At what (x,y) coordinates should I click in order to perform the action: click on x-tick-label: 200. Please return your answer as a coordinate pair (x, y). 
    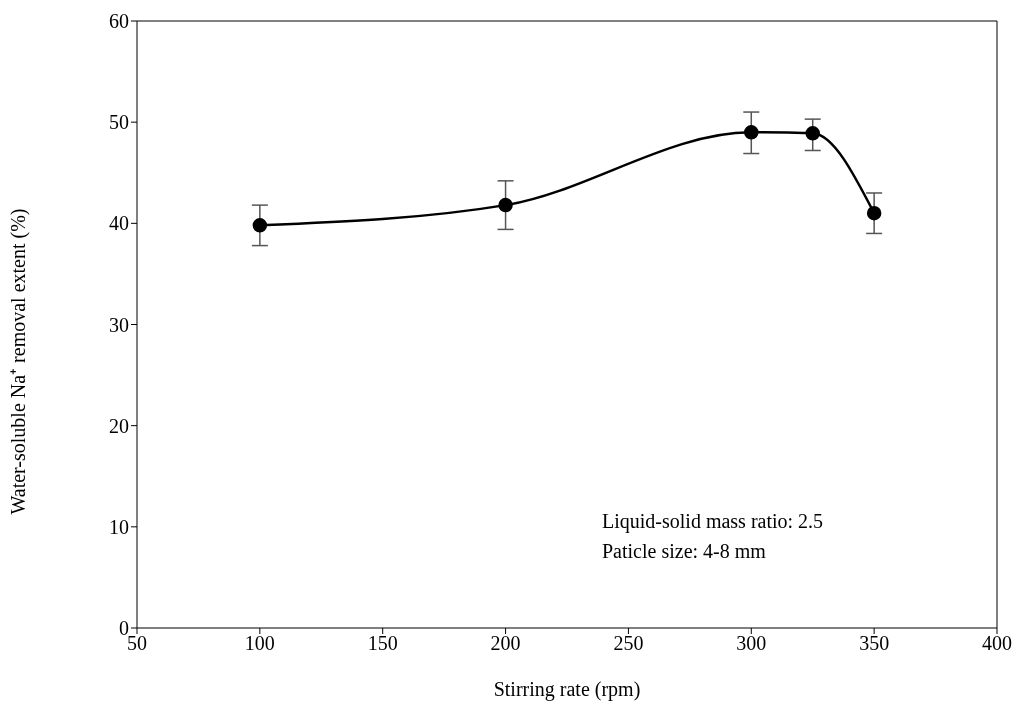
    Looking at the image, I should click on (505, 643).